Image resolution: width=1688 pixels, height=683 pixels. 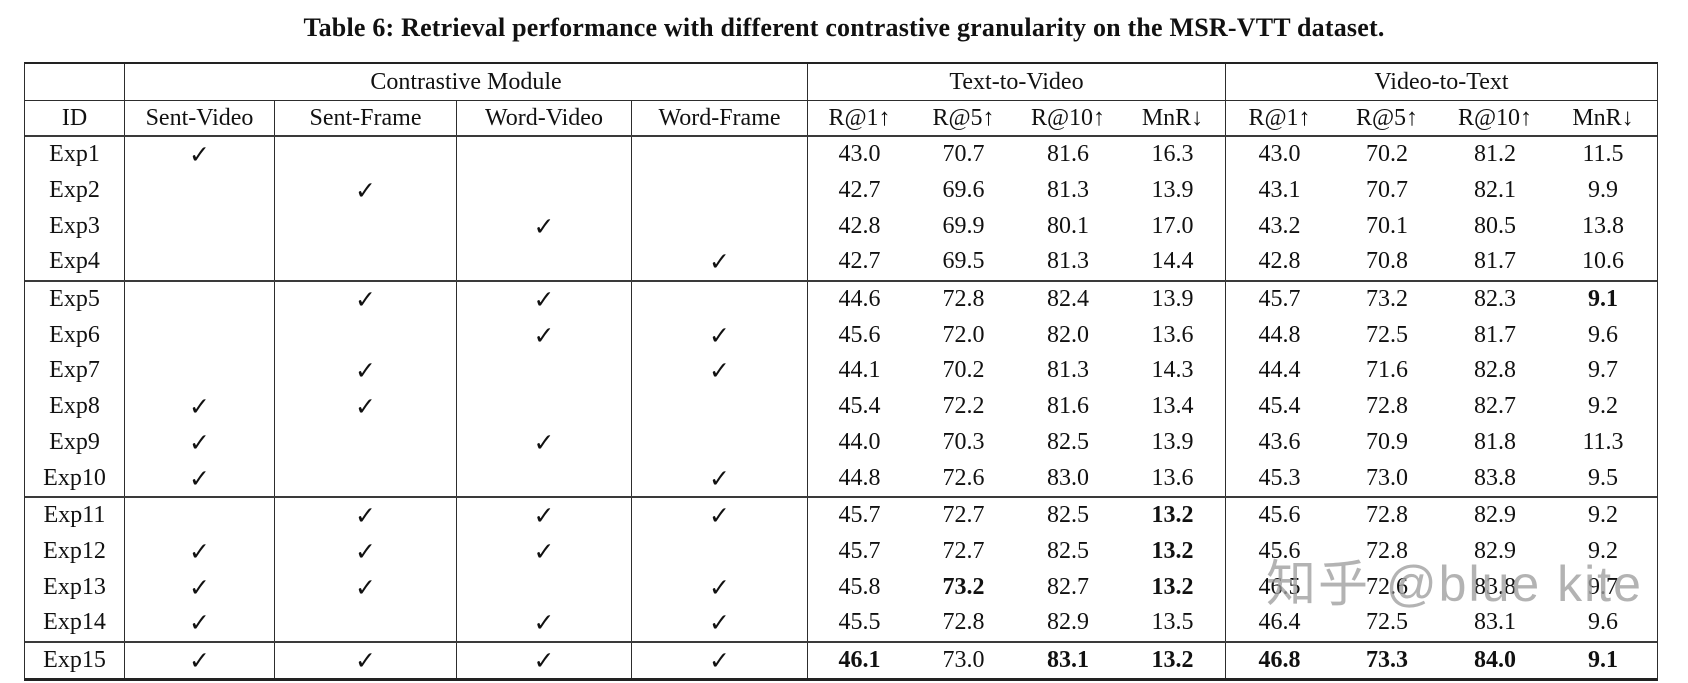 I want to click on col-header-sent-video: Sent-Video, so click(x=199, y=118).